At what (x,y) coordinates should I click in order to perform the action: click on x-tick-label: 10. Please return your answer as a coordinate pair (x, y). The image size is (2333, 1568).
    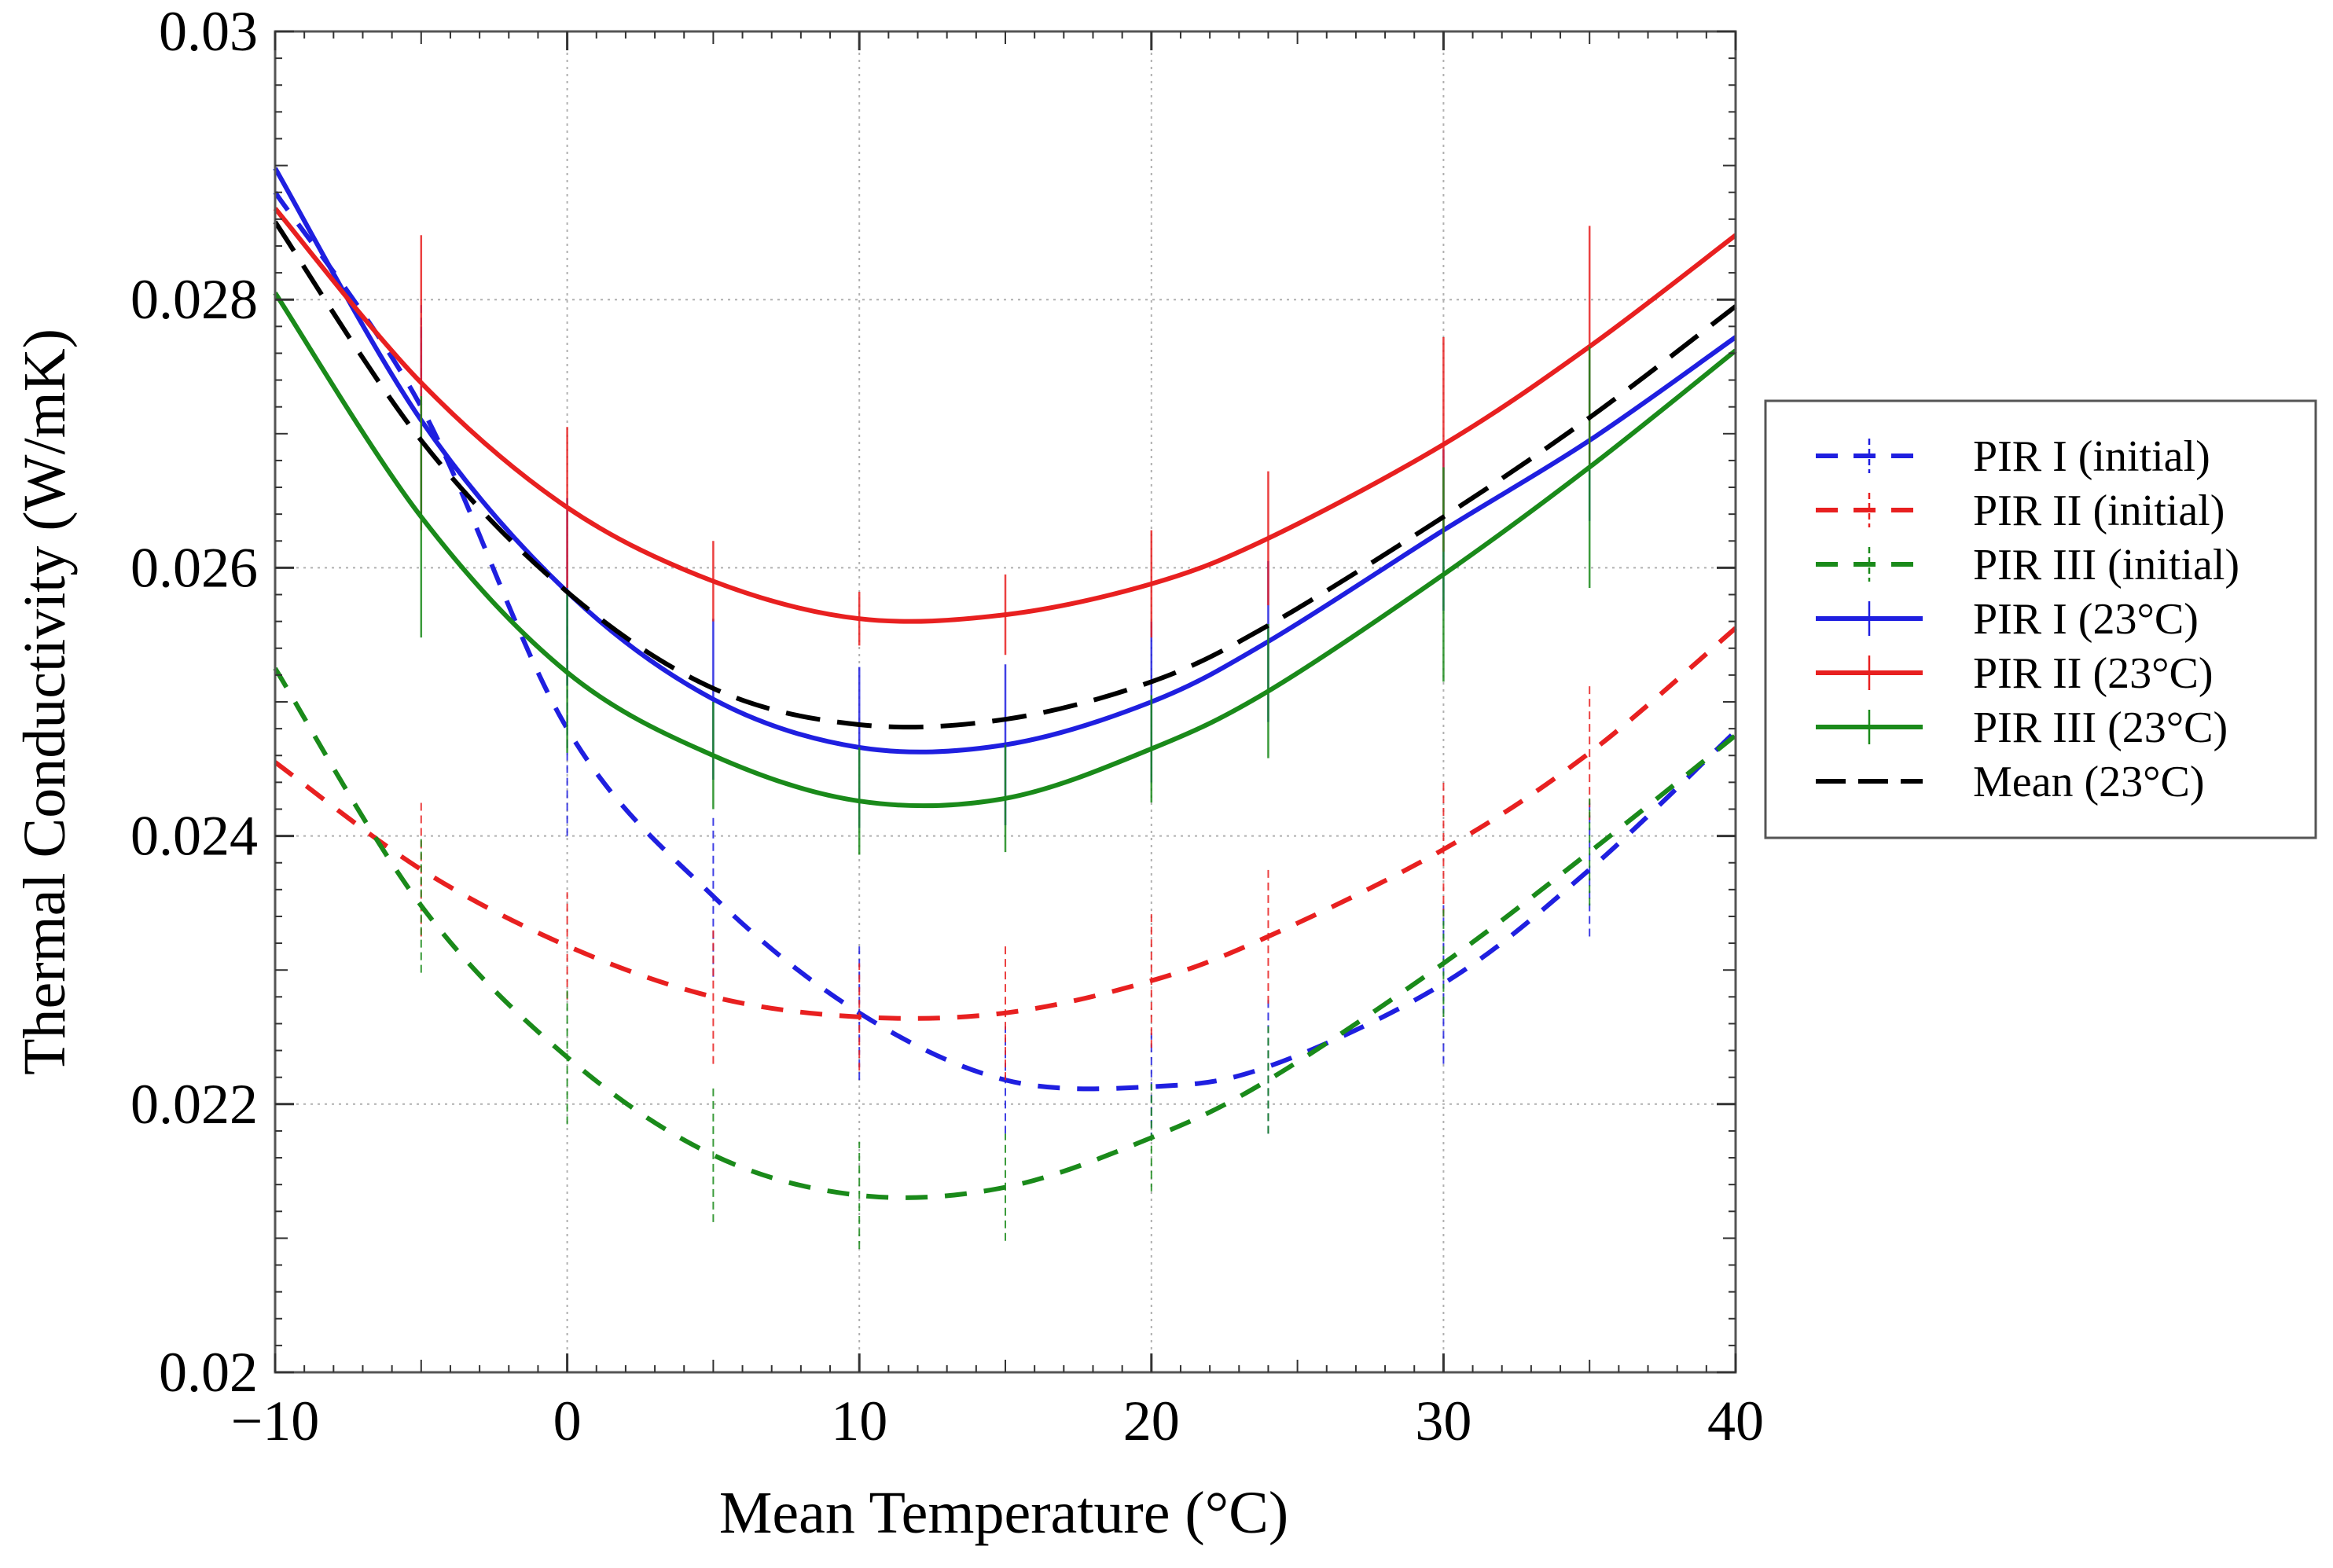
    Looking at the image, I should click on (859, 1421).